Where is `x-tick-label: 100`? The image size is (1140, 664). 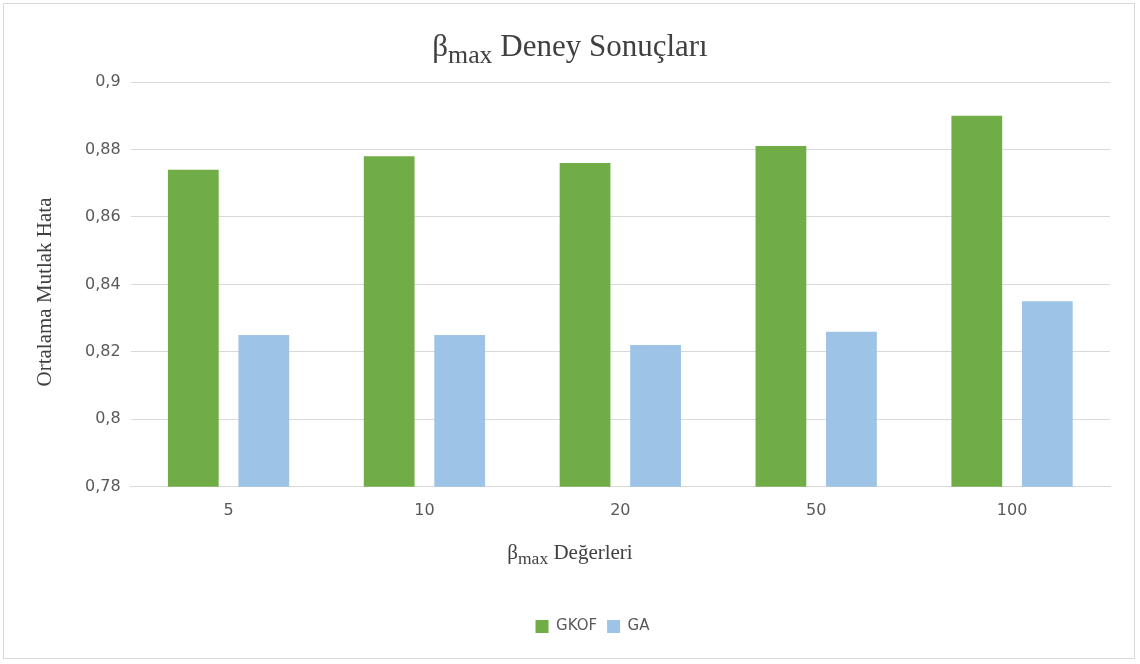 x-tick-label: 100 is located at coordinates (1012, 509).